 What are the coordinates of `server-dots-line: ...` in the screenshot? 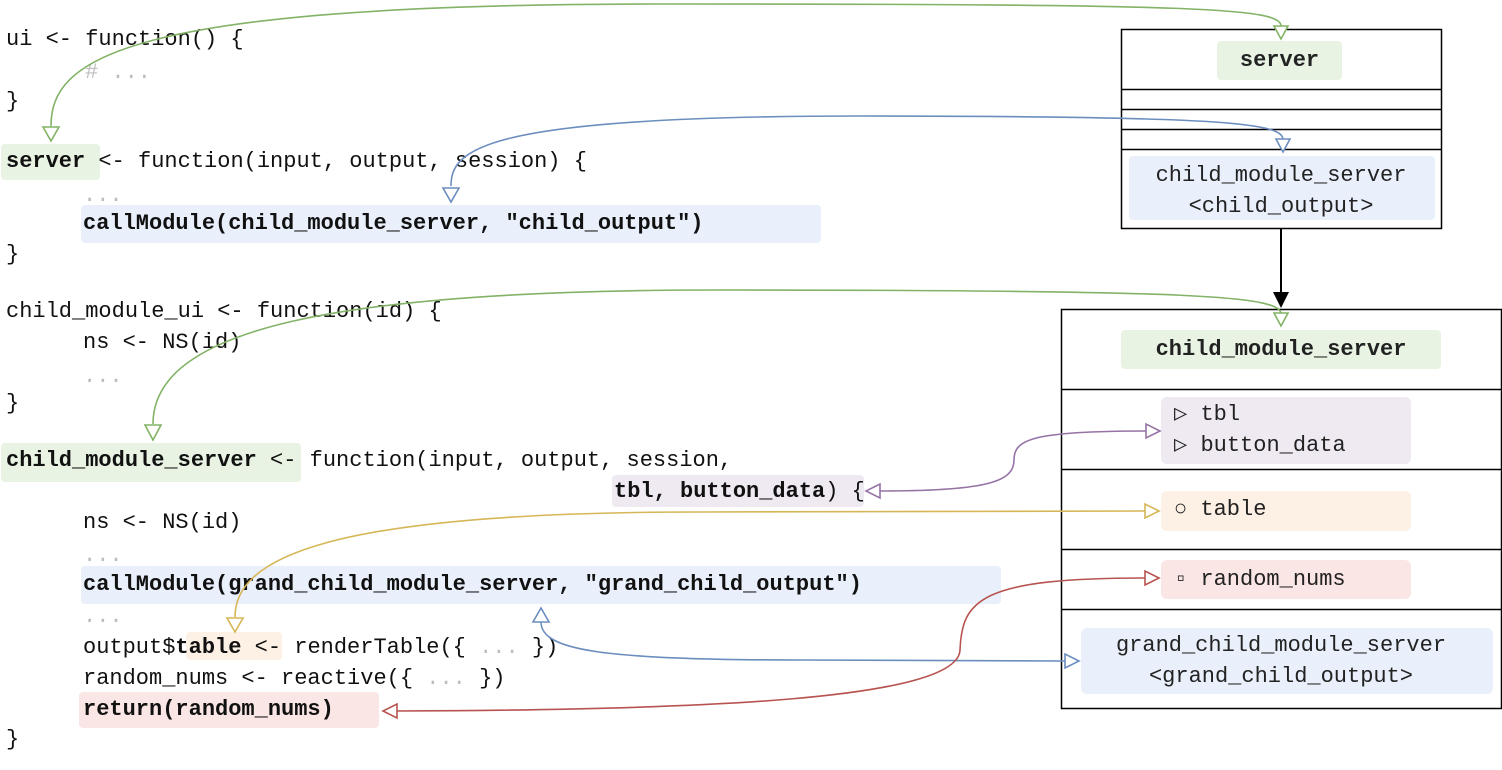 It's located at (103, 195).